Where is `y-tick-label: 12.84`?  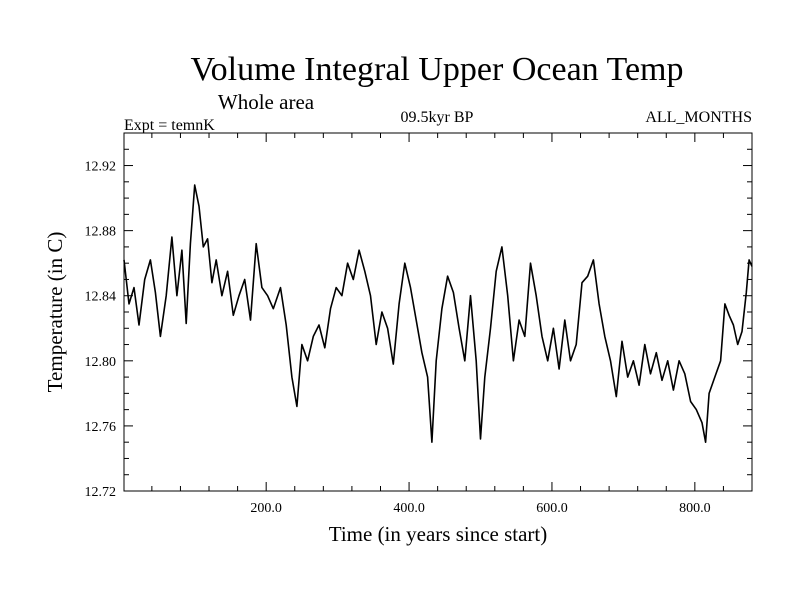
y-tick-label: 12.84 is located at coordinates (101, 297).